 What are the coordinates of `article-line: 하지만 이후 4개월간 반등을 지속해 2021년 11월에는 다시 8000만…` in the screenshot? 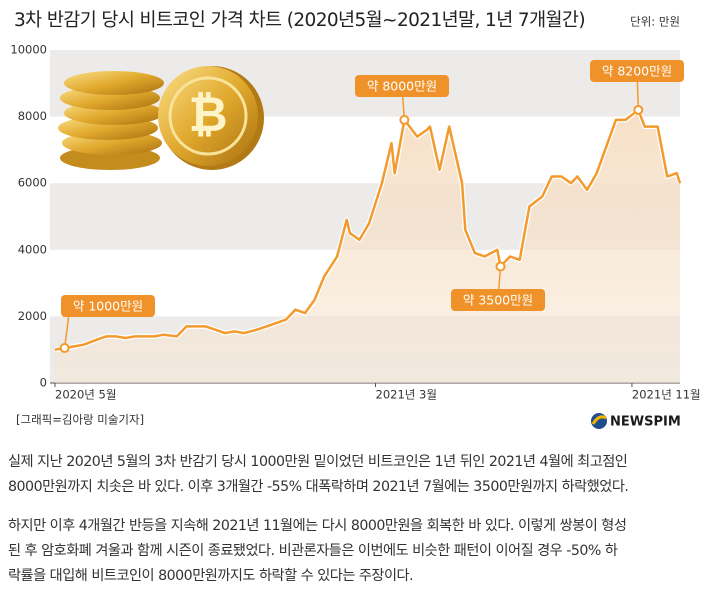 It's located at (317, 526).